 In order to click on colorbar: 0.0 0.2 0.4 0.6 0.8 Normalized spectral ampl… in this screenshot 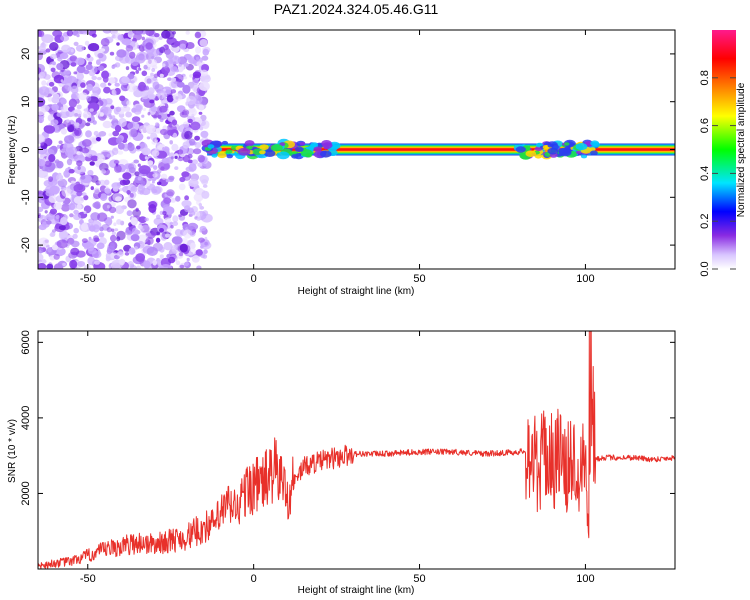, I will do `click(723, 153)`.